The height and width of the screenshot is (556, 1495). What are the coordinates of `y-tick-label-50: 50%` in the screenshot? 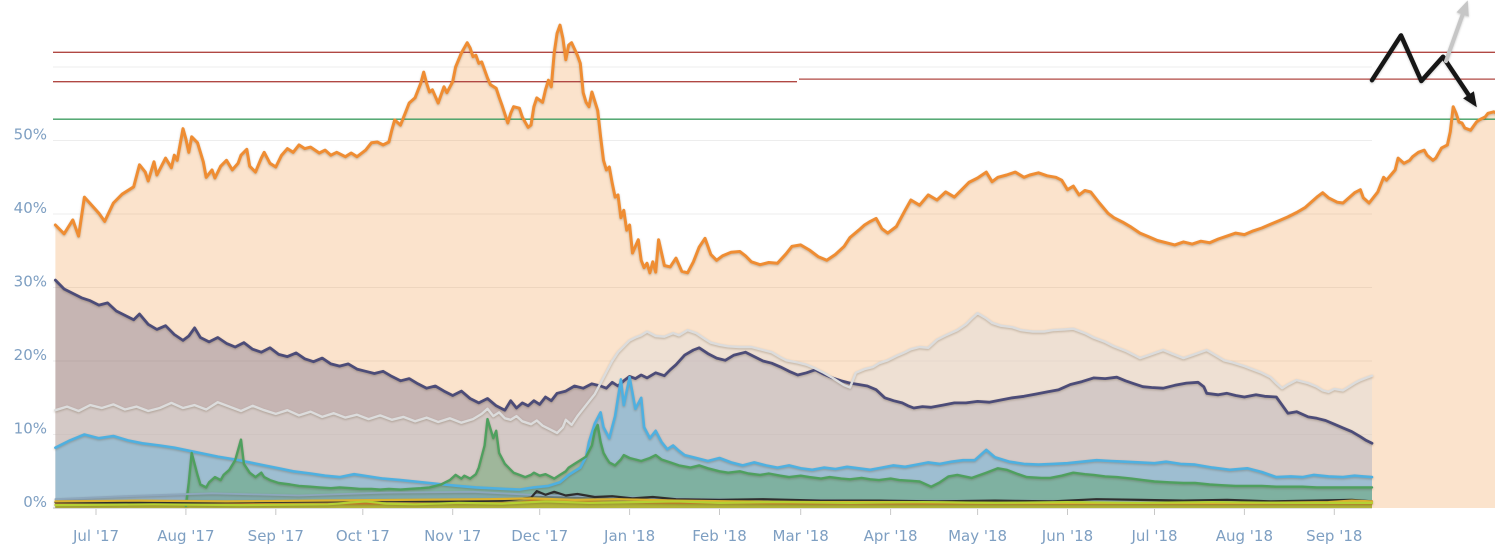 It's located at (30, 135).